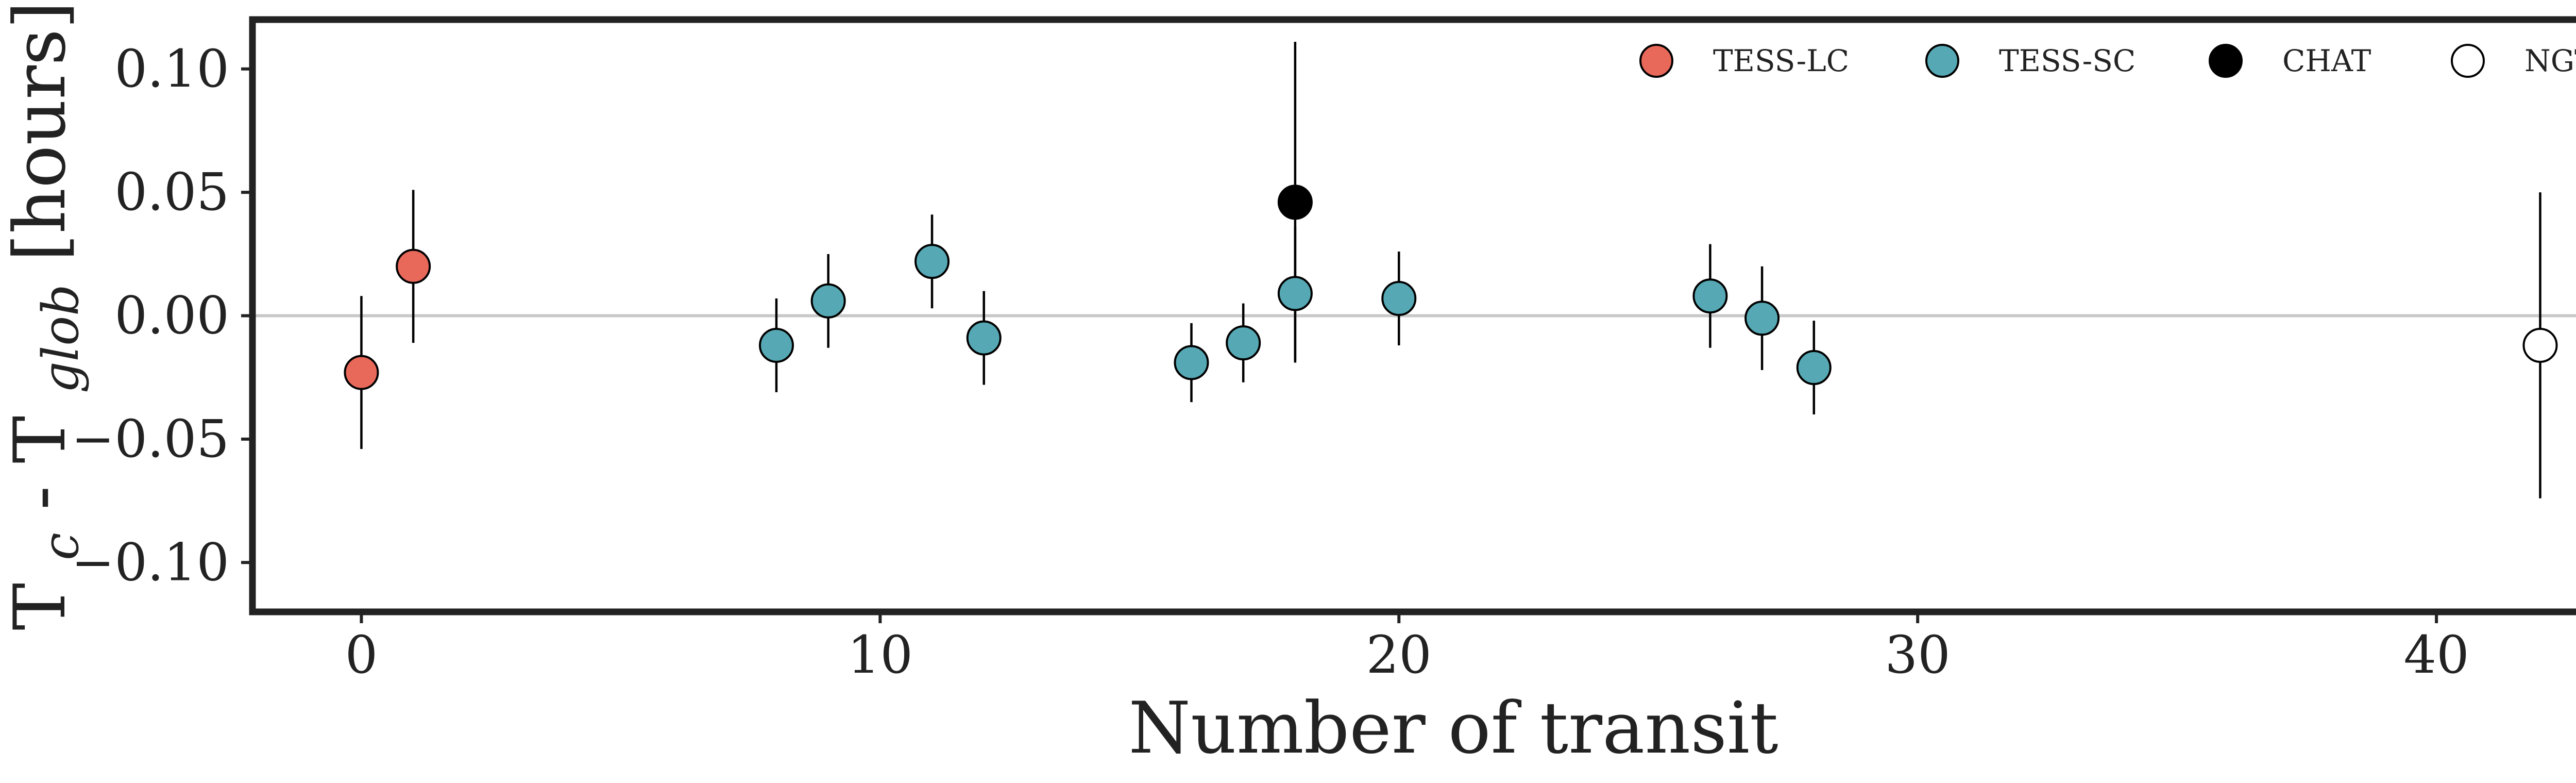 The height and width of the screenshot is (783, 2576). I want to click on y-tick-label: −0.10, so click(150, 562).